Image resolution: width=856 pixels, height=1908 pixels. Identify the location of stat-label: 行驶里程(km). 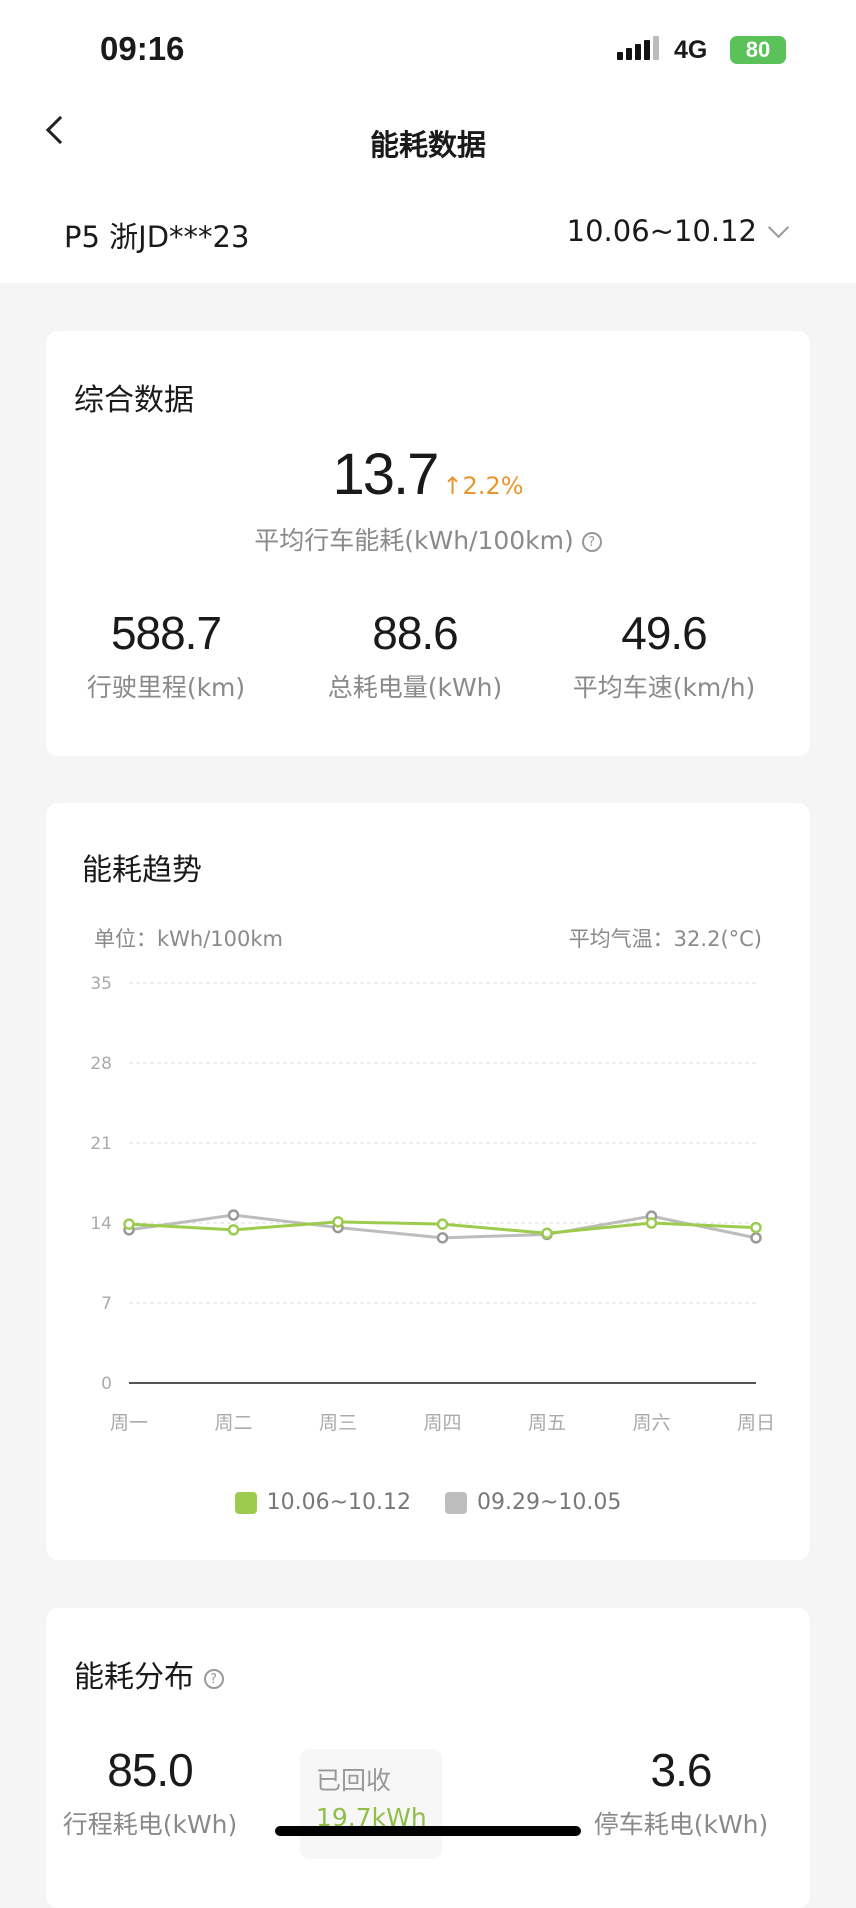
(166, 687).